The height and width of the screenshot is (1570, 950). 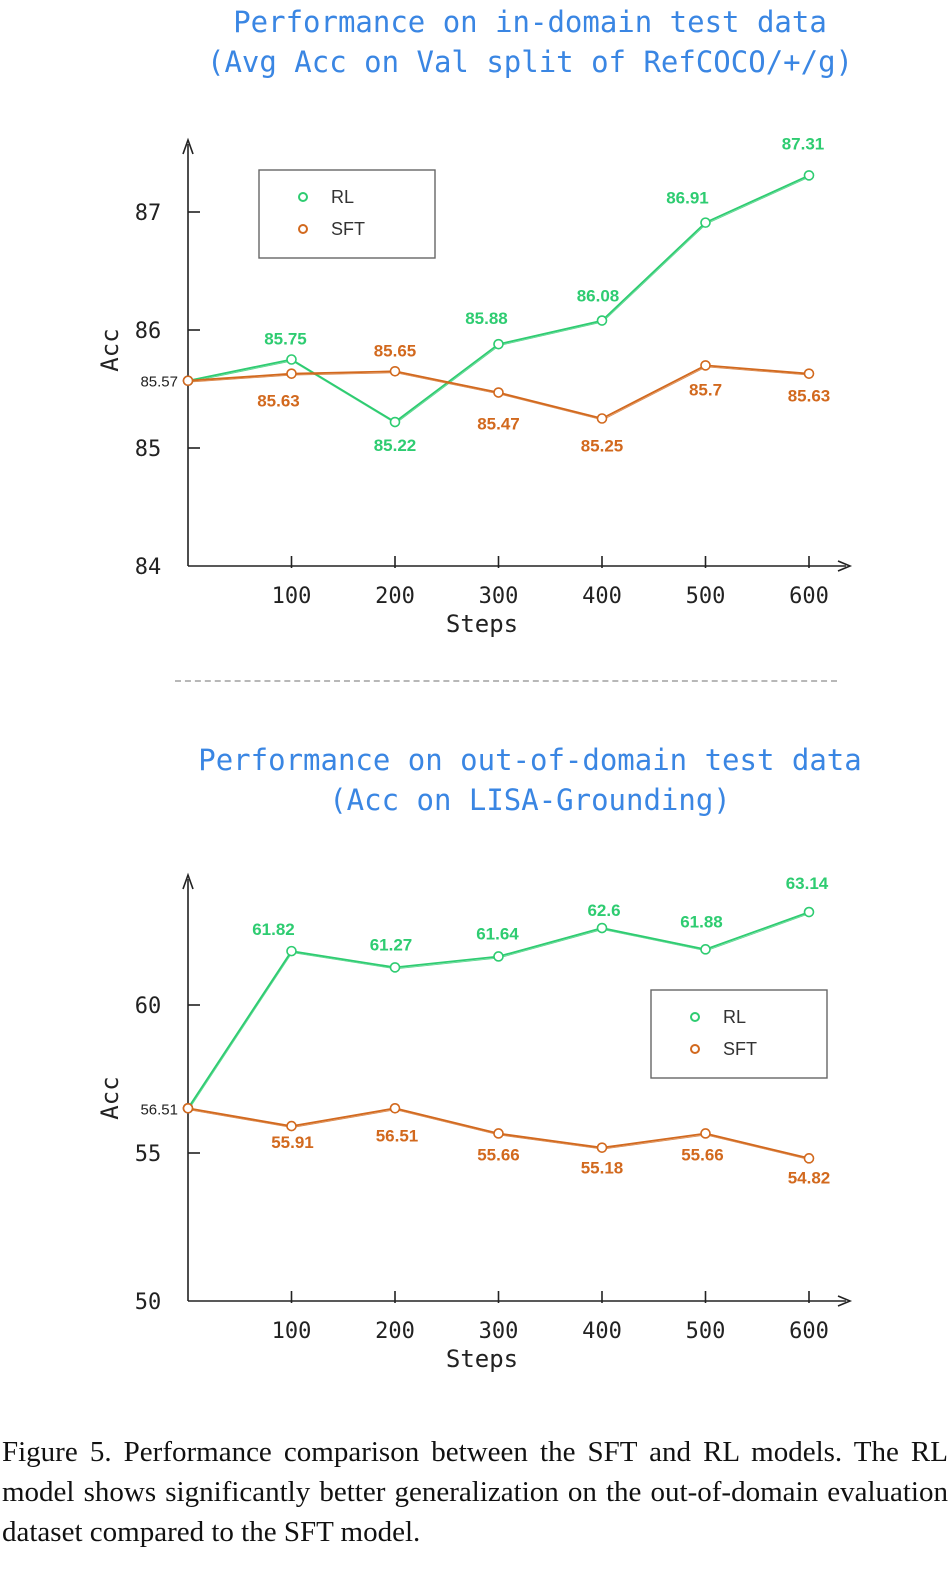 What do you see at coordinates (602, 446) in the screenshot?
I see `series-sft-label-4: 85.25` at bounding box center [602, 446].